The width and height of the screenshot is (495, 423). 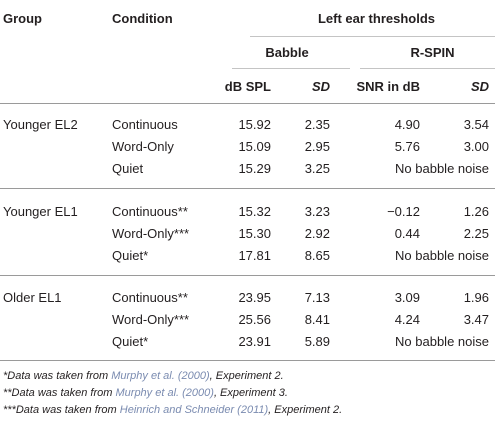 What do you see at coordinates (254, 211) in the screenshot?
I see `db-cell: 15.32` at bounding box center [254, 211].